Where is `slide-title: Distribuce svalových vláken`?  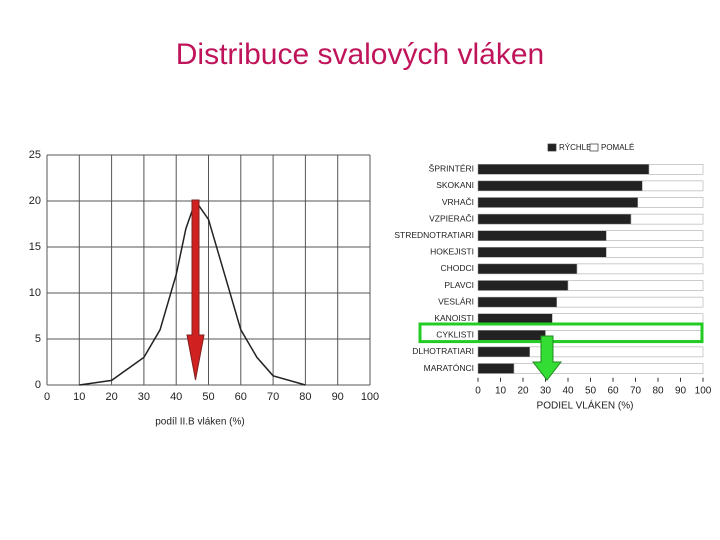
slide-title: Distribuce svalových vláken is located at coordinates (360, 54).